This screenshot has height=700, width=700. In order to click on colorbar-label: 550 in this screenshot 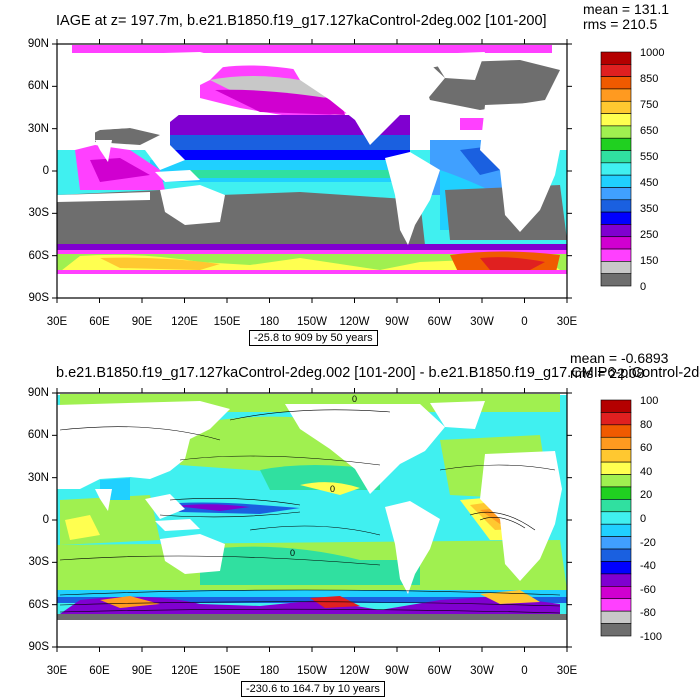, I will do `click(649, 157)`.